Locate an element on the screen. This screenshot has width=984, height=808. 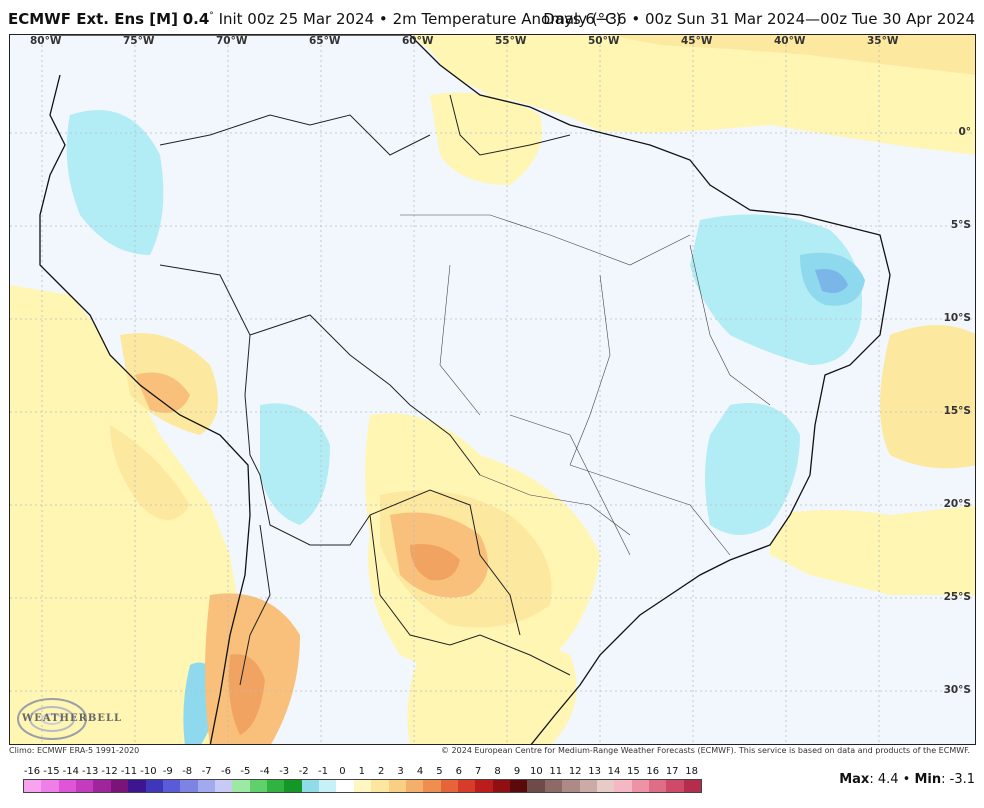
lon-label: 45°W is located at coordinates (697, 41).